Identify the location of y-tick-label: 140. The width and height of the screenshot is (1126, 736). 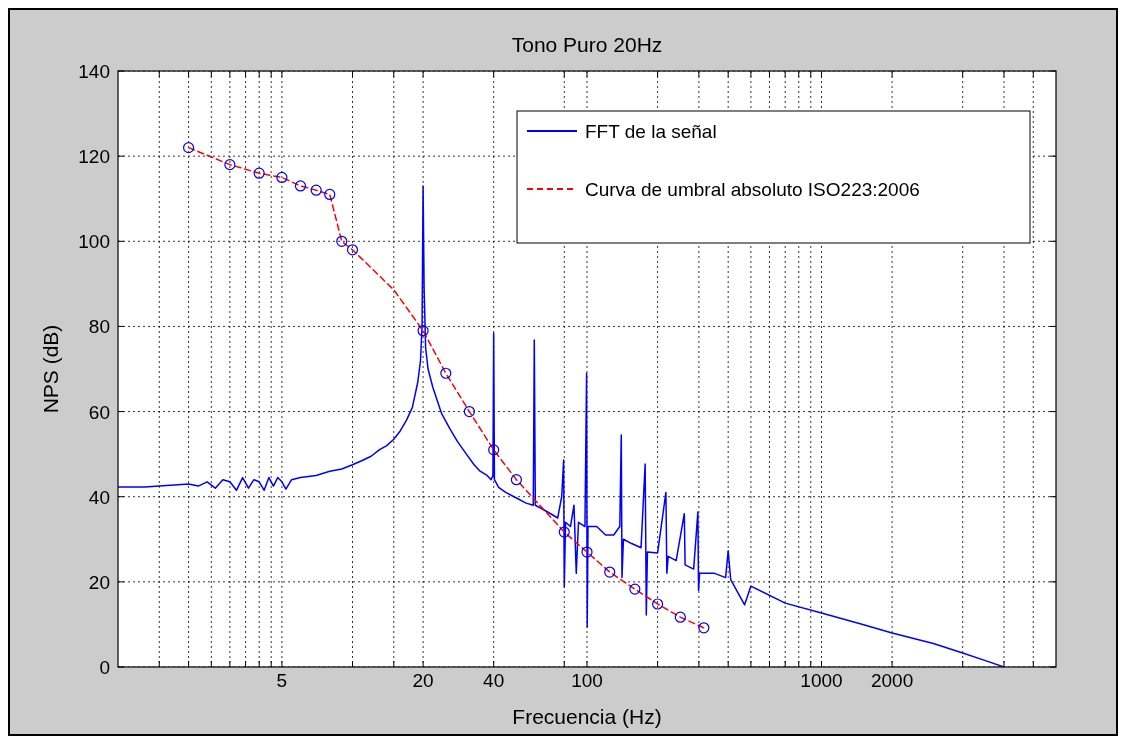
(94, 71).